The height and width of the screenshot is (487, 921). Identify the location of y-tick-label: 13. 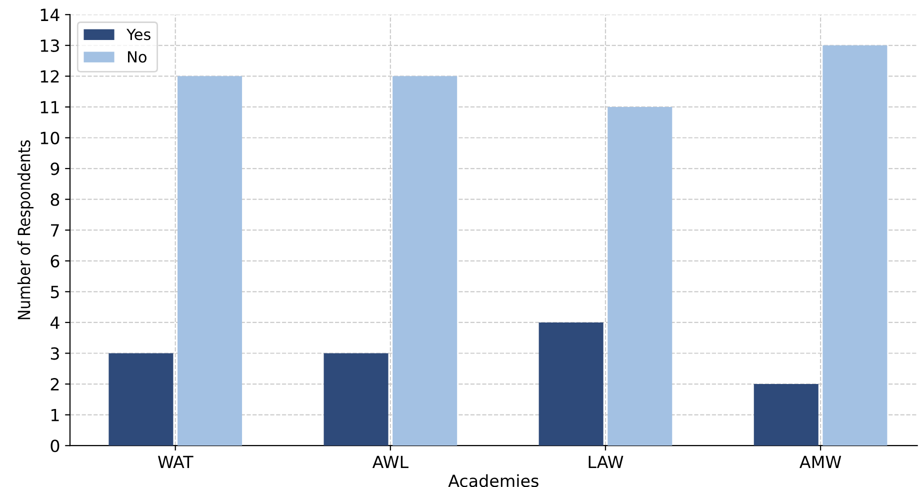
(49, 45).